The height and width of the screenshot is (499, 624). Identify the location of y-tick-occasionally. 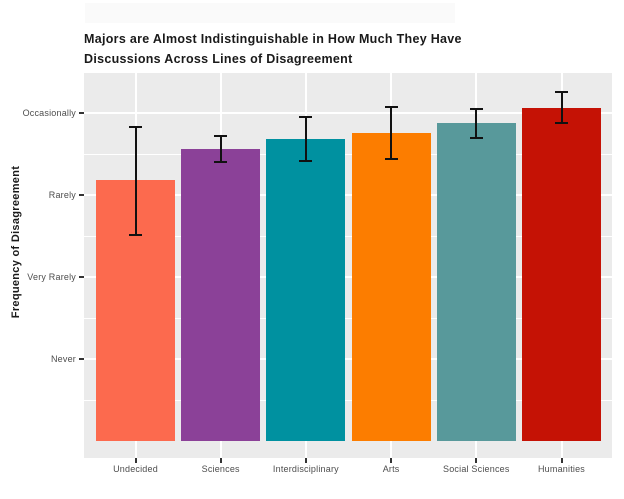
(81, 113).